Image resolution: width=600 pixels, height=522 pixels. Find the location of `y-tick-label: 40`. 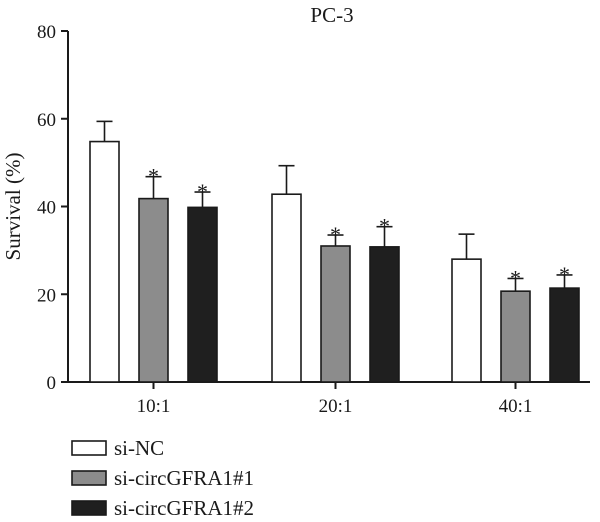

y-tick-label: 40 is located at coordinates (46, 208).